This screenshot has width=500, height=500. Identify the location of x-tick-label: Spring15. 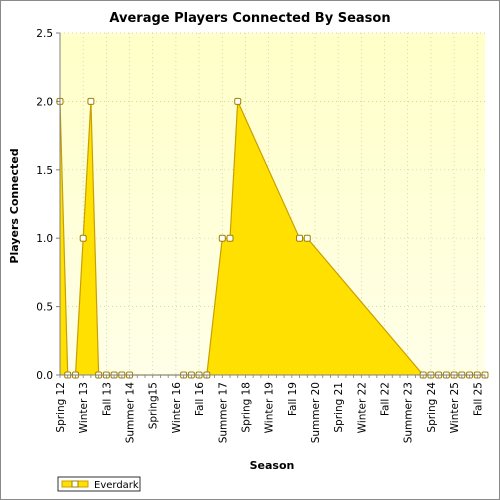
(154, 405).